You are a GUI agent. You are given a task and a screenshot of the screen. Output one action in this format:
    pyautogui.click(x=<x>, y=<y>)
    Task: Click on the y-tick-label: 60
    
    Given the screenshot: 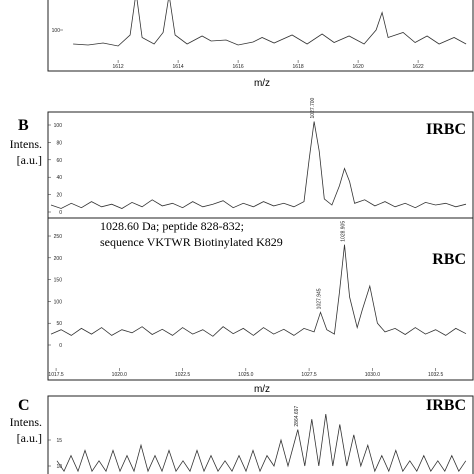 What is the action you would take?
    pyautogui.click(x=59, y=161)
    